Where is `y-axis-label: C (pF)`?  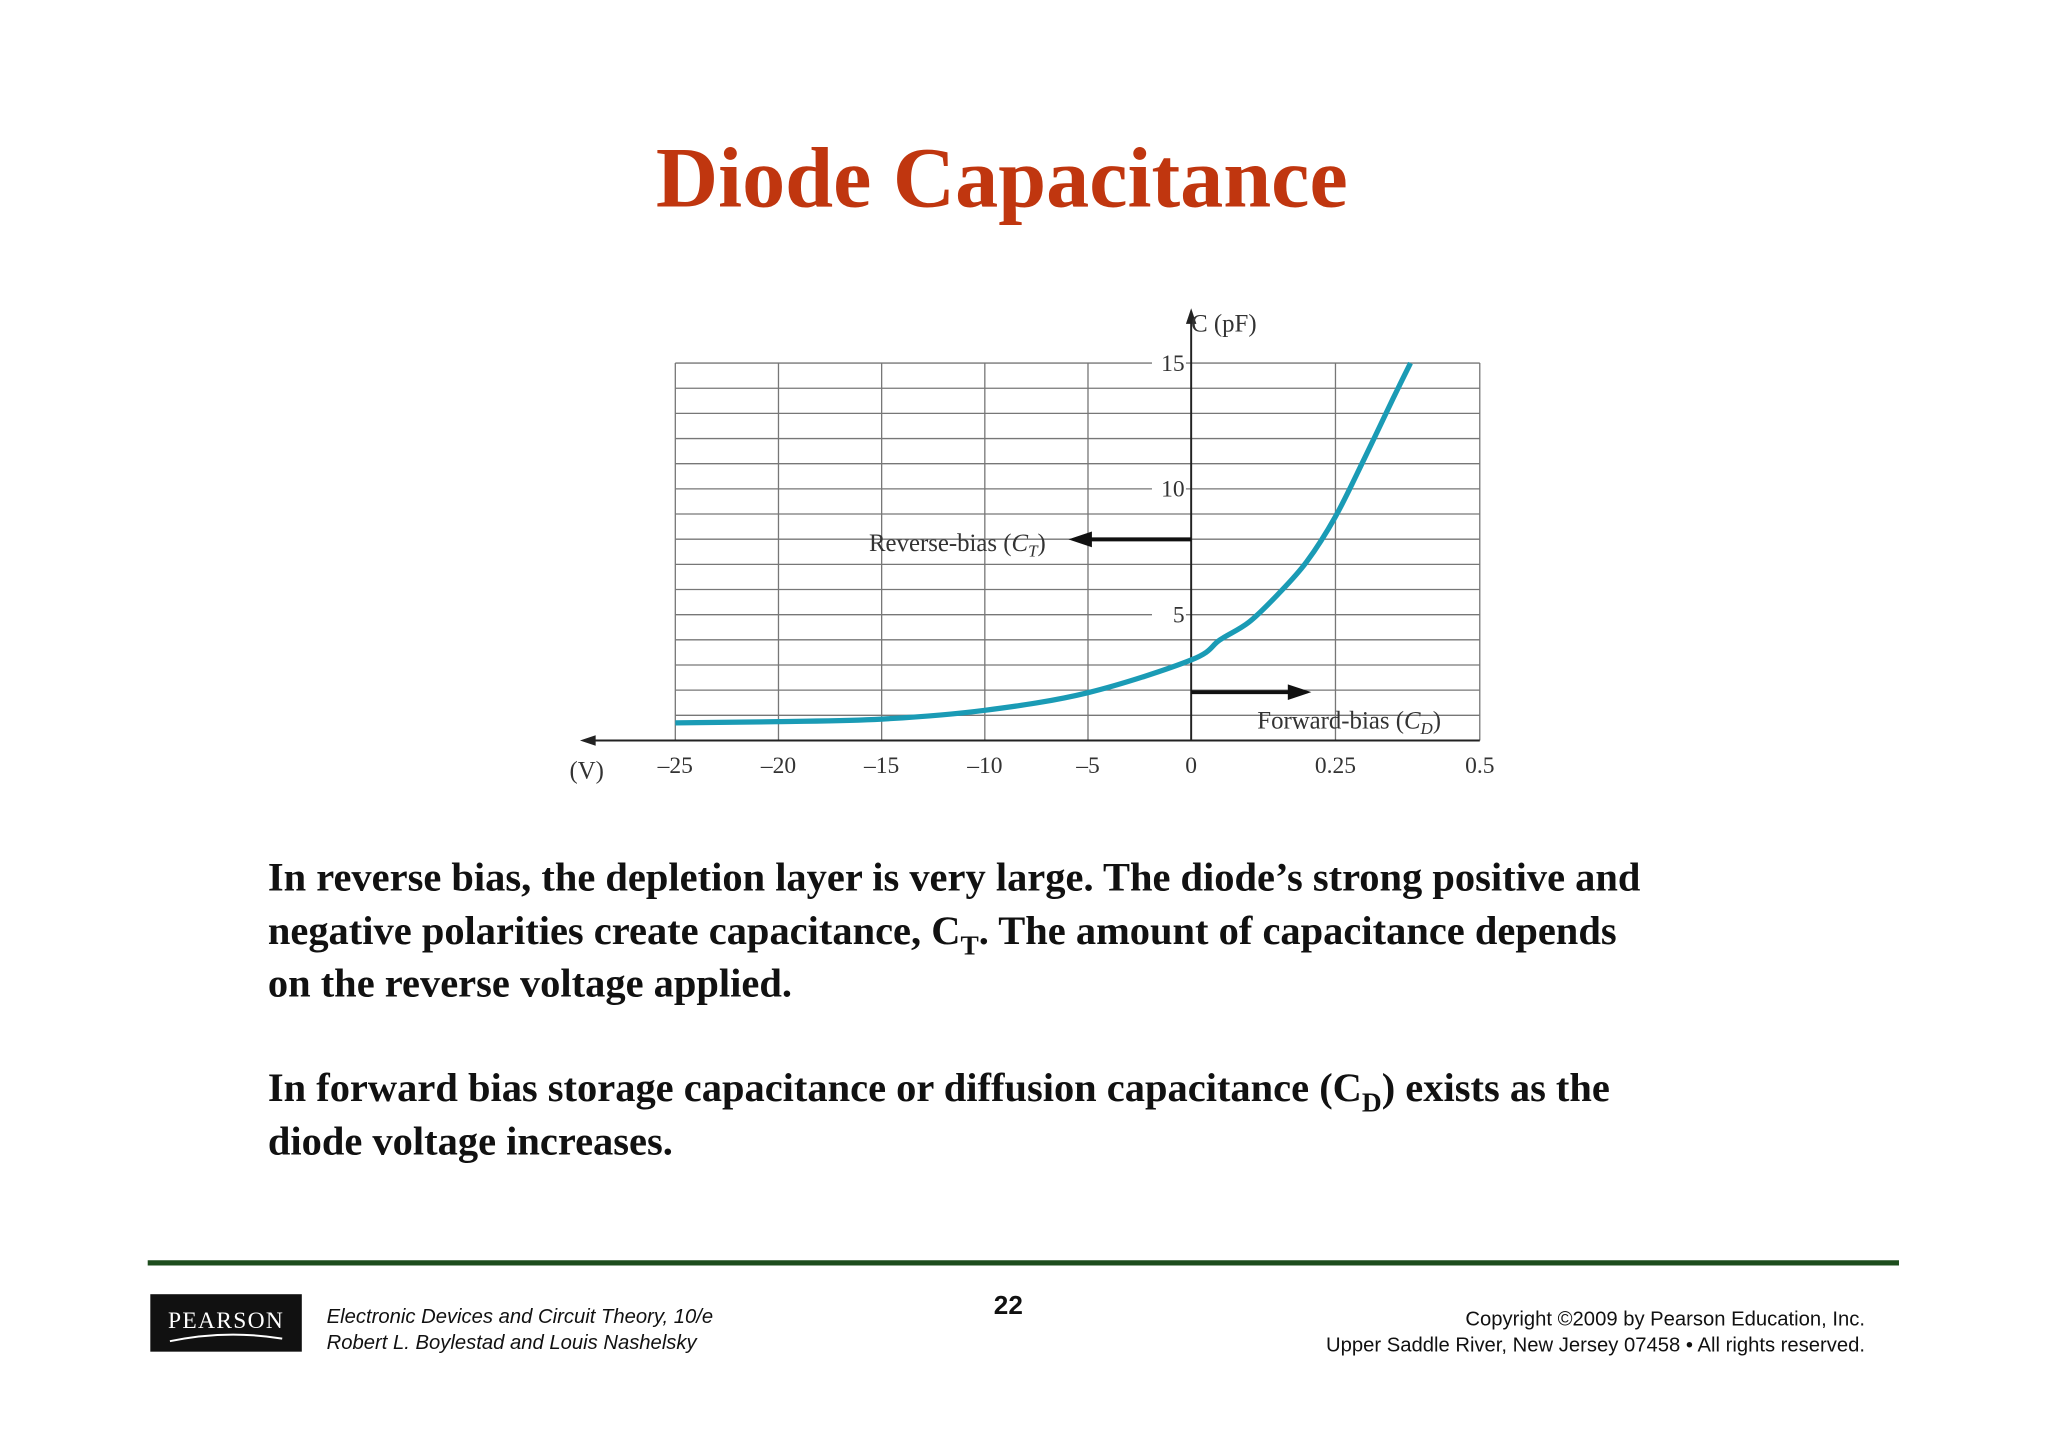 y-axis-label: C (pF) is located at coordinates (1223, 324).